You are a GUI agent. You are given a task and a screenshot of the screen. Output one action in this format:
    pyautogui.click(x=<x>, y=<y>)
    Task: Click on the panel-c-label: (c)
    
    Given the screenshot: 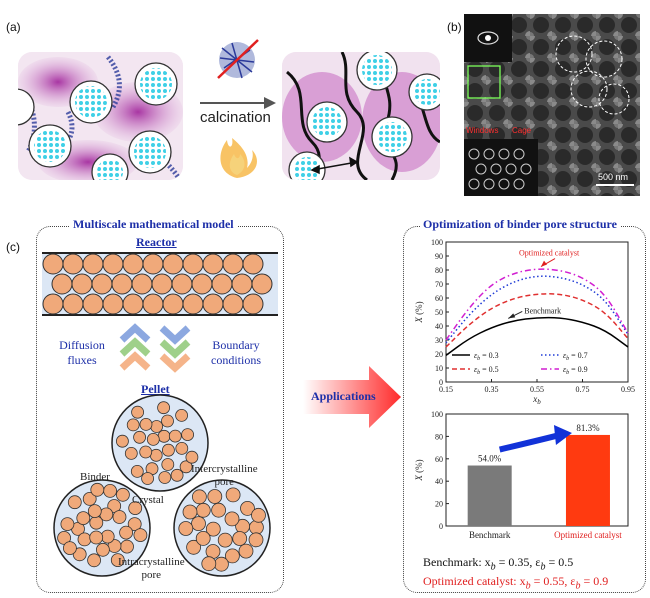 What is the action you would take?
    pyautogui.click(x=13, y=247)
    